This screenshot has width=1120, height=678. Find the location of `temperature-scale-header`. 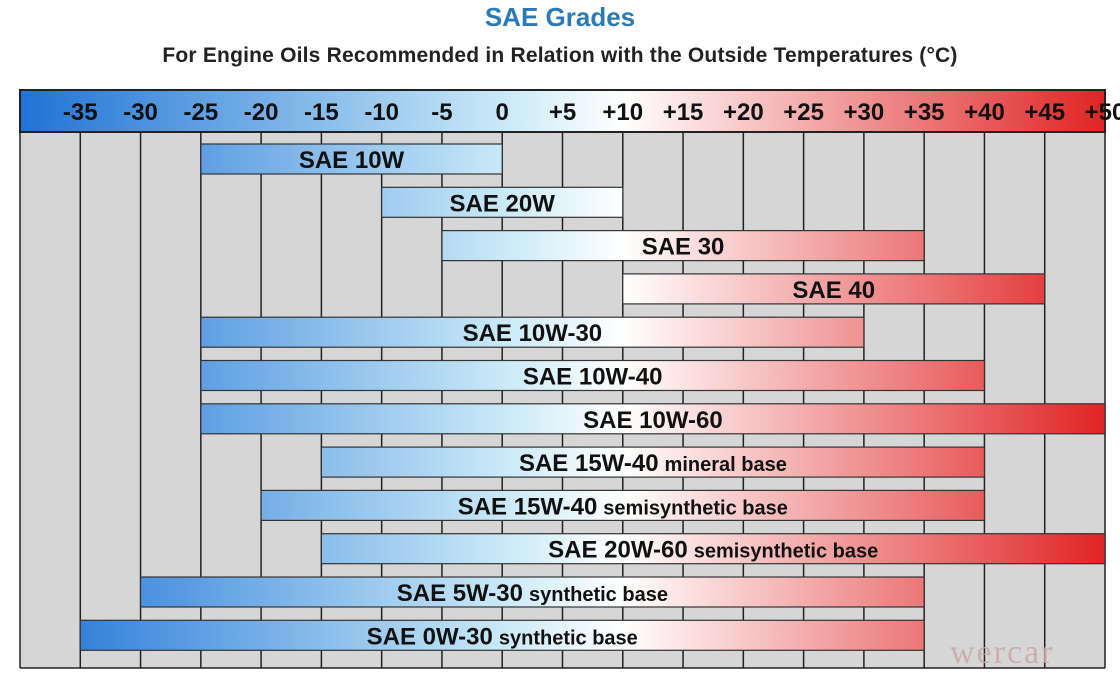

temperature-scale-header is located at coordinates (562, 111).